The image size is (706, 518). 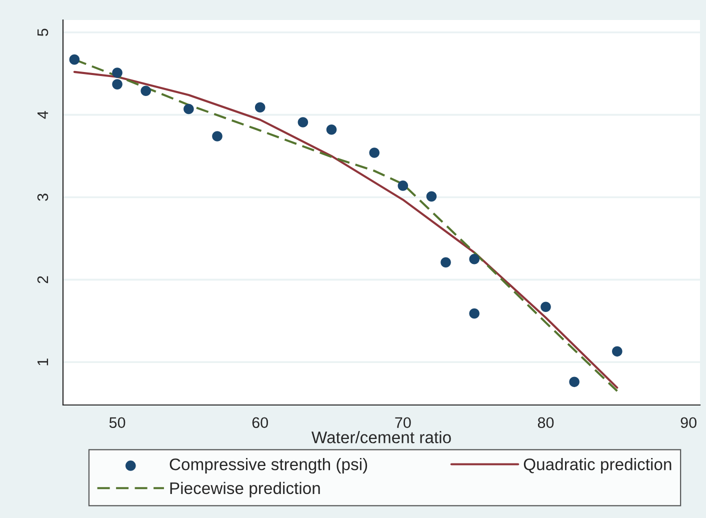 What do you see at coordinates (43, 115) in the screenshot?
I see `y-tick-label: 4` at bounding box center [43, 115].